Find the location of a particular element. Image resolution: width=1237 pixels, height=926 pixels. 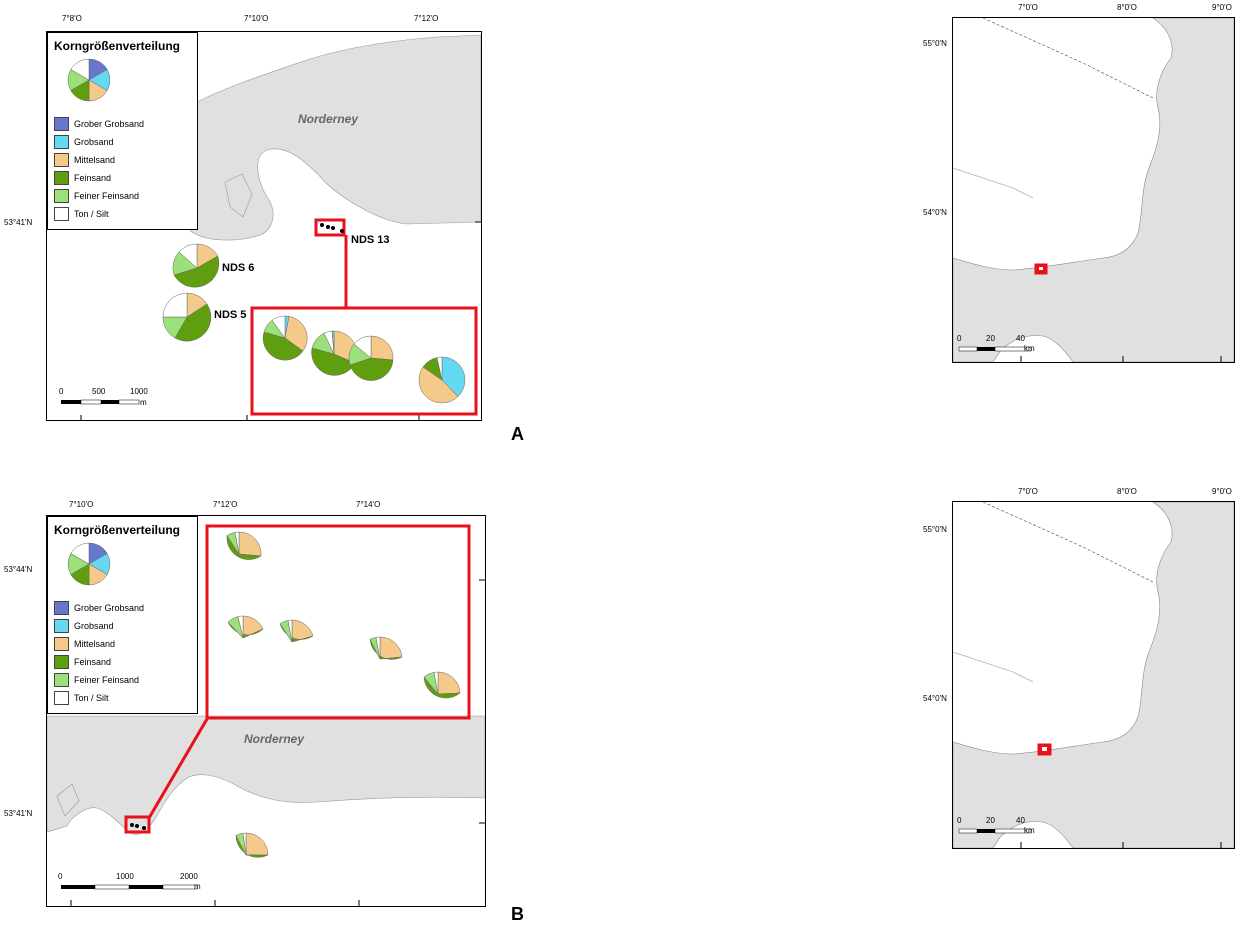

pie-zoom-b4 is located at coordinates (386, 648).